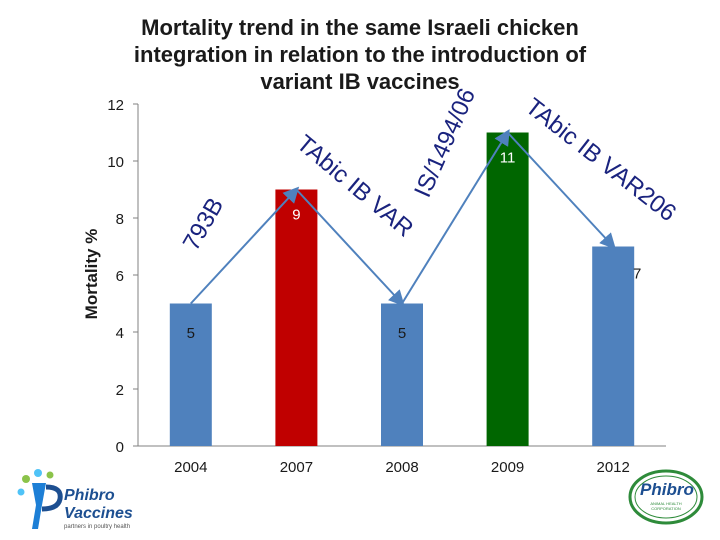 This screenshot has height=540, width=720. Describe the element at coordinates (667, 489) in the screenshot. I see `right-logo-name: Phibro` at that location.